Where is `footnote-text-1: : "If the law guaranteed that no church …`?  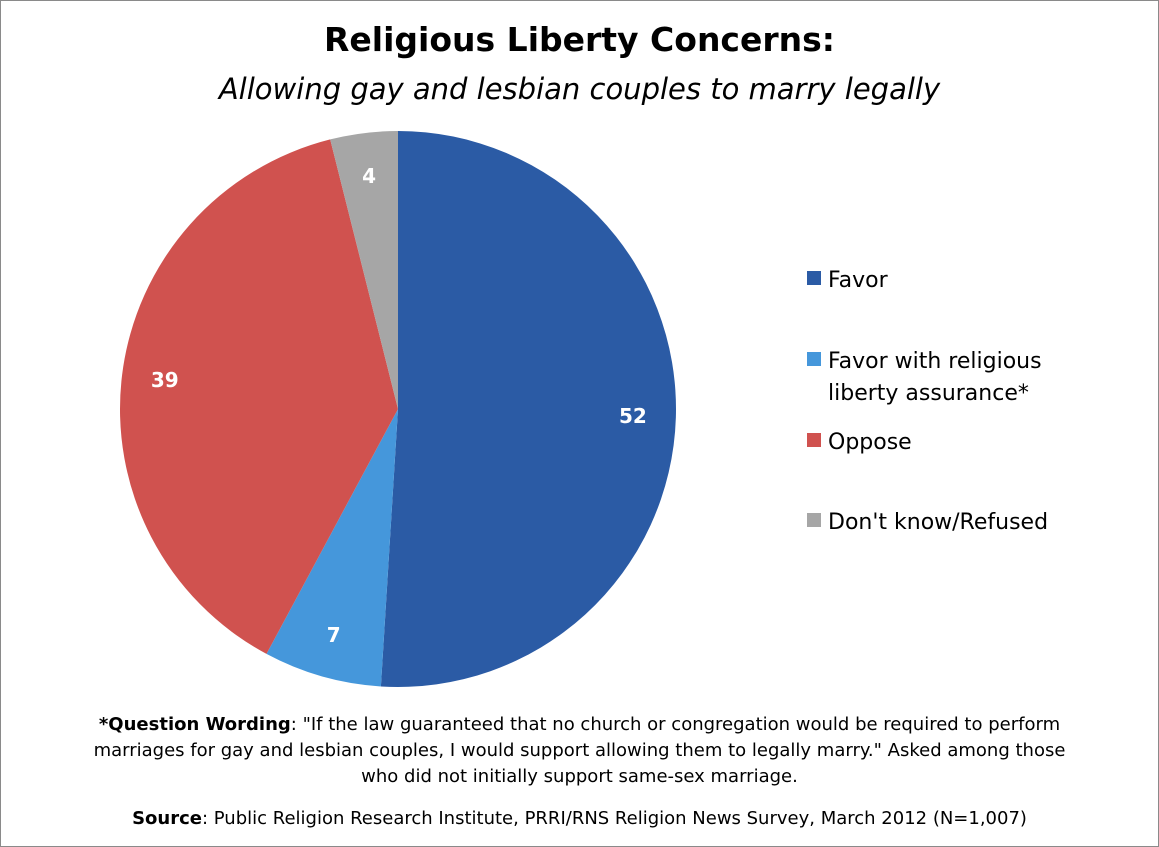
footnote-text-1: : "If the law guaranteed that no church … is located at coordinates (675, 724).